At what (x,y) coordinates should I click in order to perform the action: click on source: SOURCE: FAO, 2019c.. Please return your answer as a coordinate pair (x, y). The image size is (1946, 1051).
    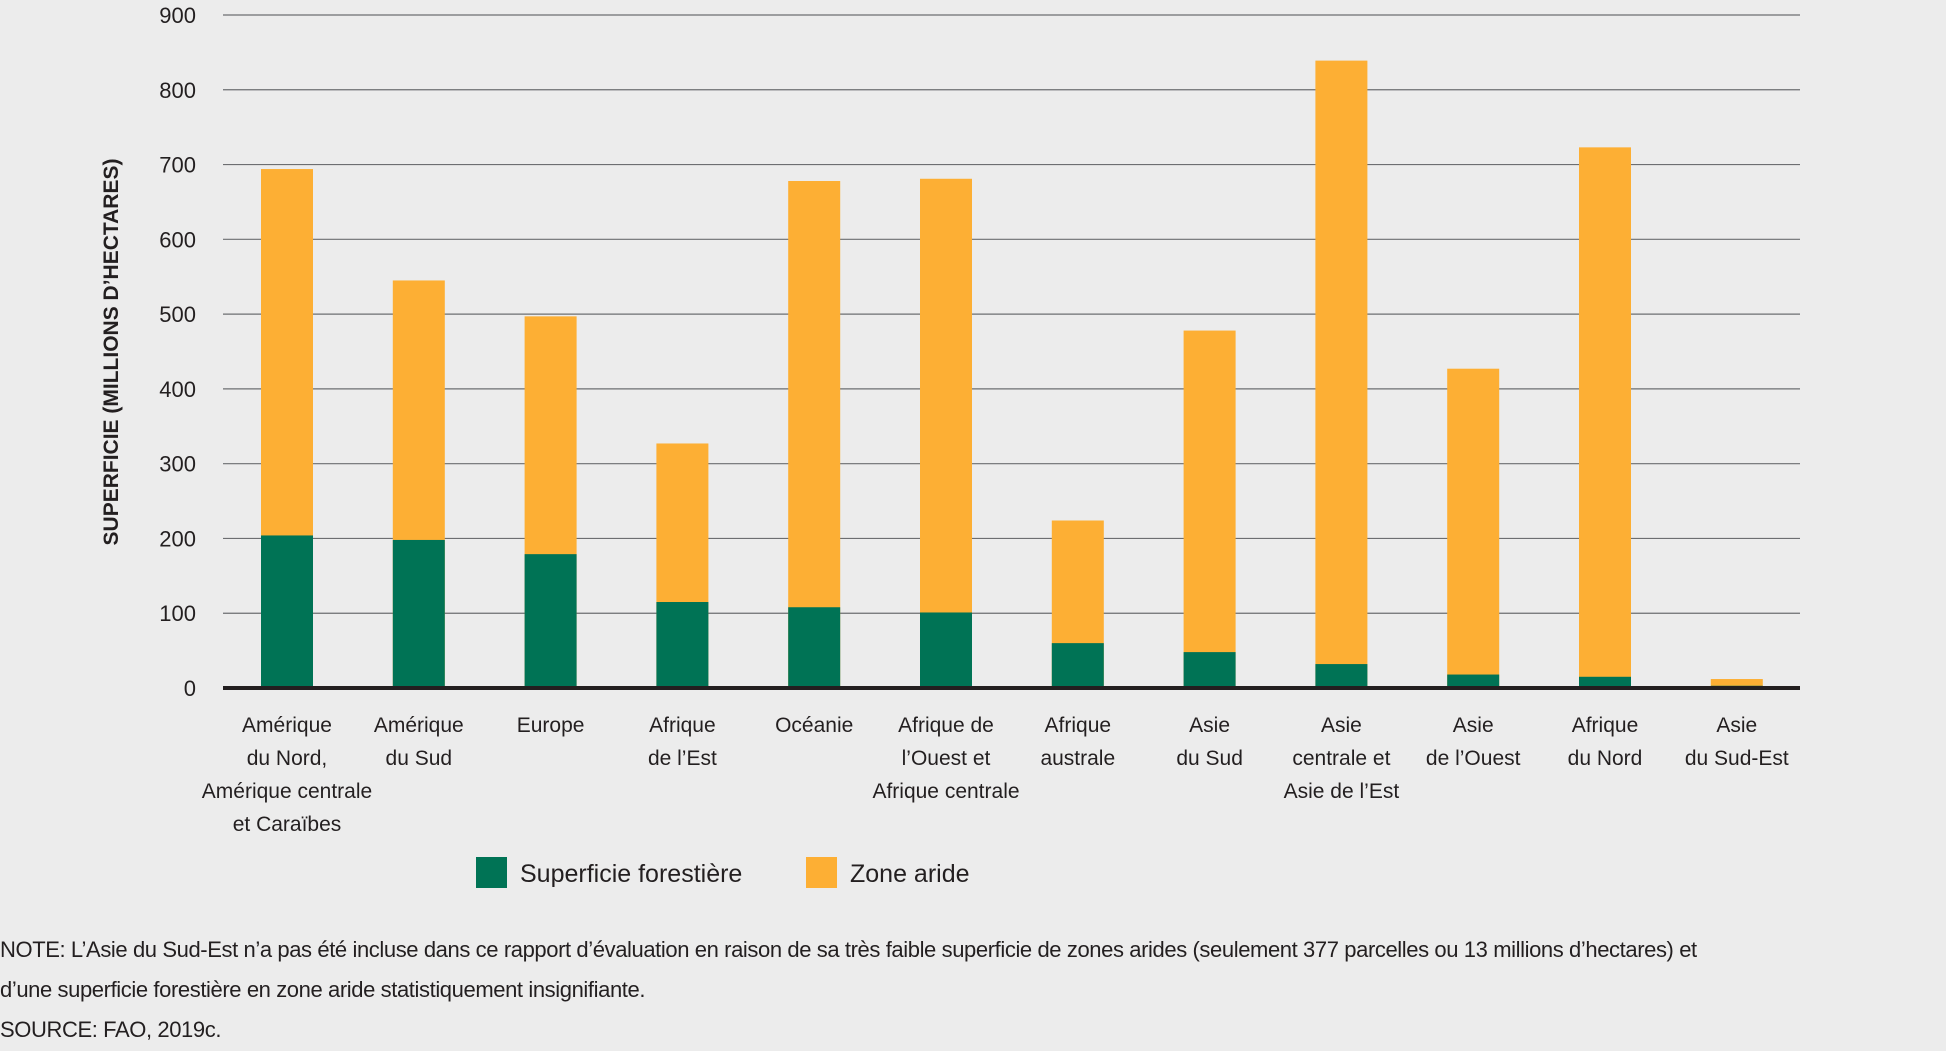
    Looking at the image, I should click on (111, 1029).